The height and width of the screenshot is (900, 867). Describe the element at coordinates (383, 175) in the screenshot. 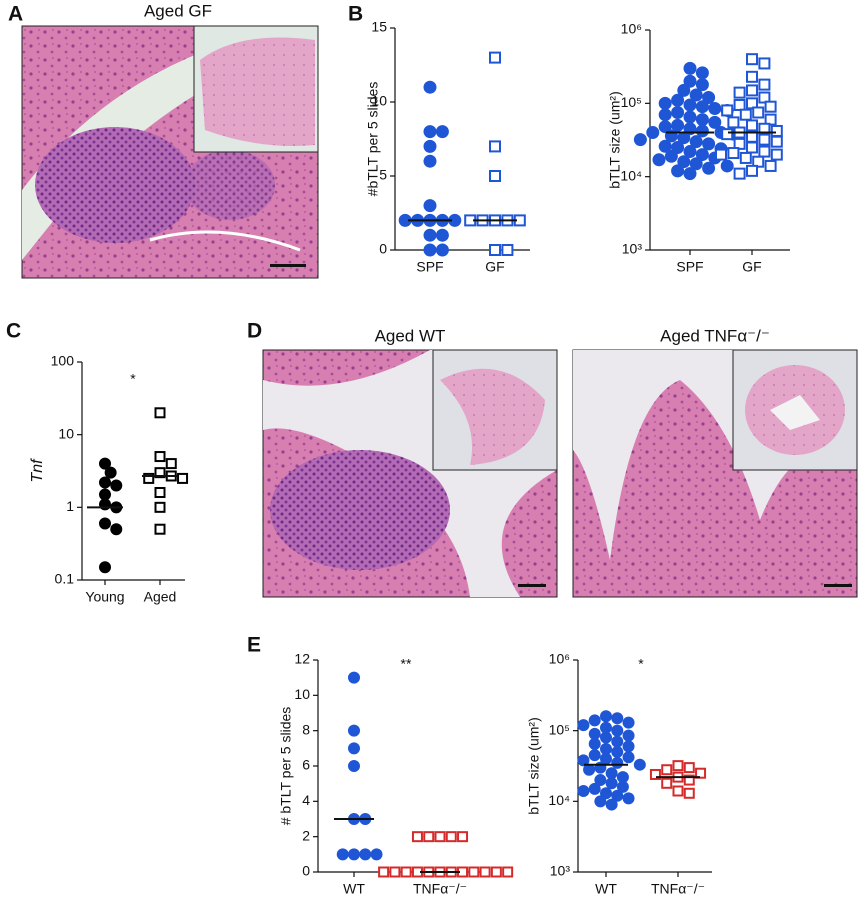

I see `y-tick-label: 5` at that location.